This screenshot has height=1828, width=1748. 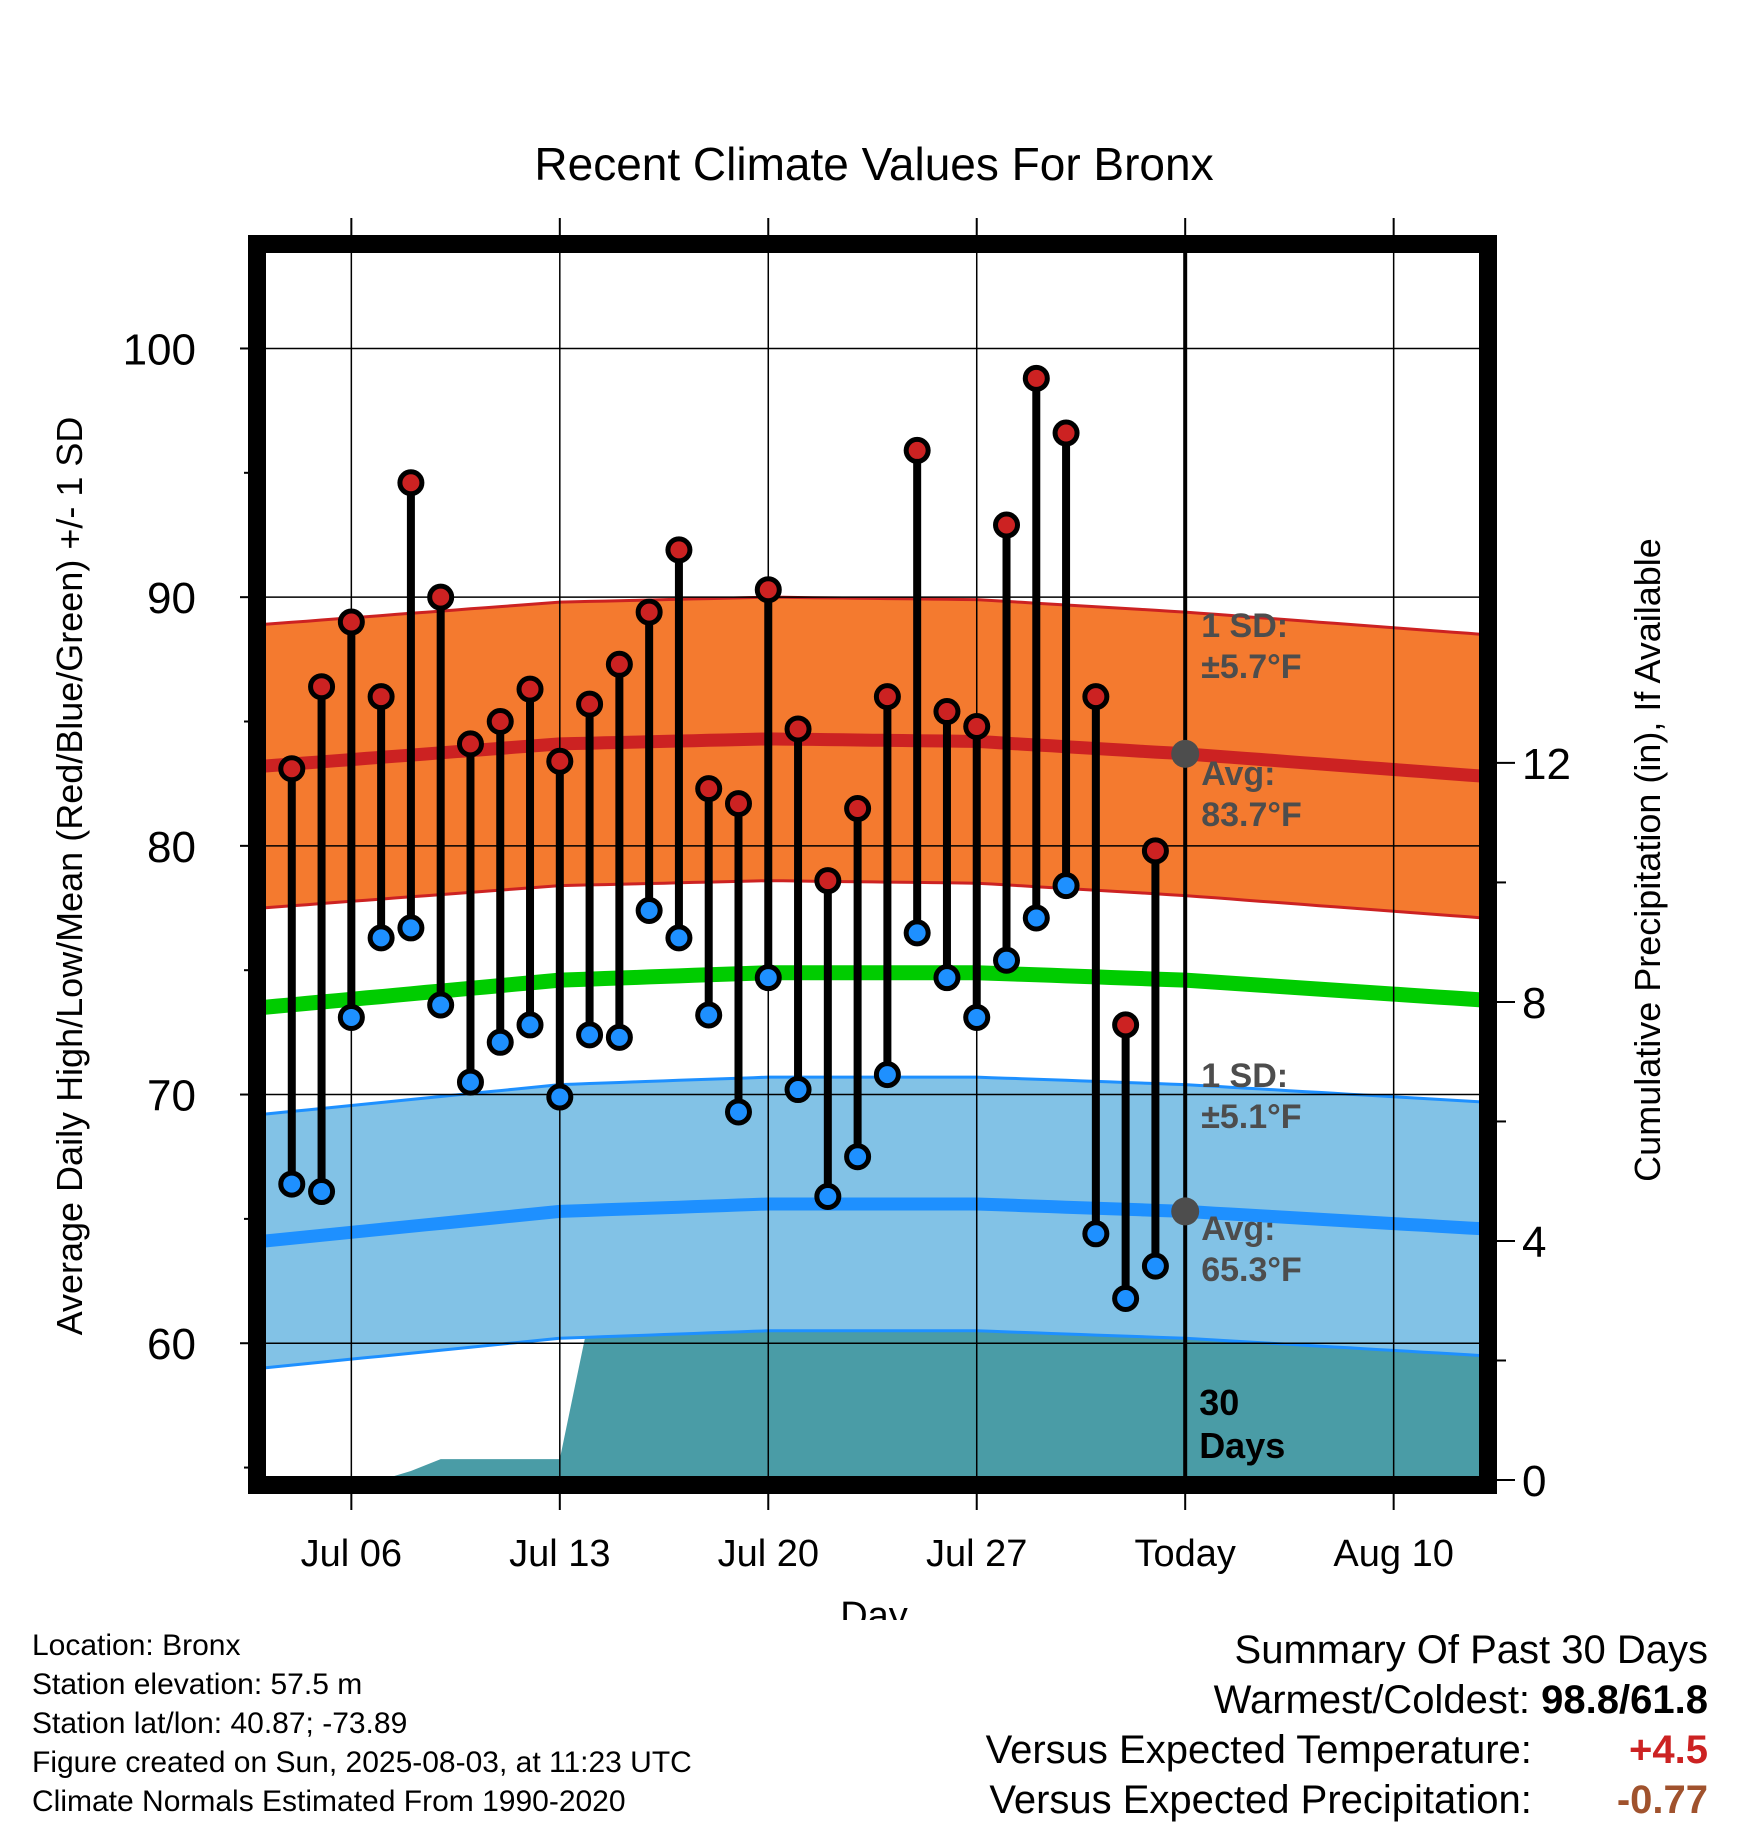 What do you see at coordinates (873, 164) in the screenshot?
I see `chart-title: Recent Climate Values For Bronx` at bounding box center [873, 164].